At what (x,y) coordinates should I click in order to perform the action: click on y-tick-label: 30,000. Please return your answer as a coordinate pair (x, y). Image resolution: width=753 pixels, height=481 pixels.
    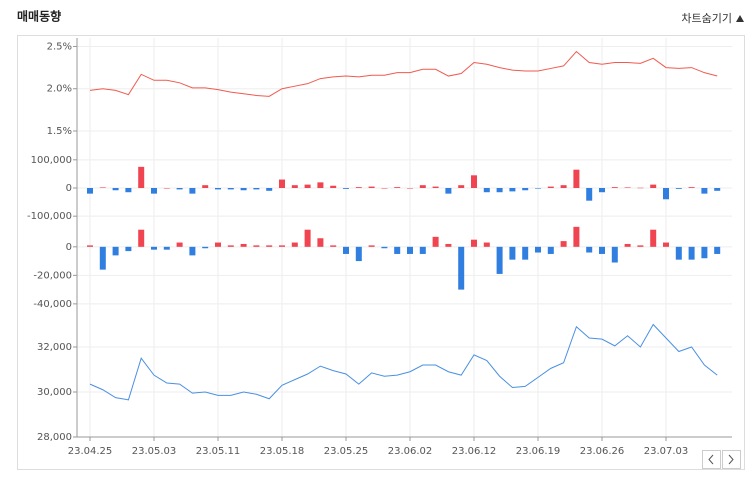
    Looking at the image, I should click on (54, 392).